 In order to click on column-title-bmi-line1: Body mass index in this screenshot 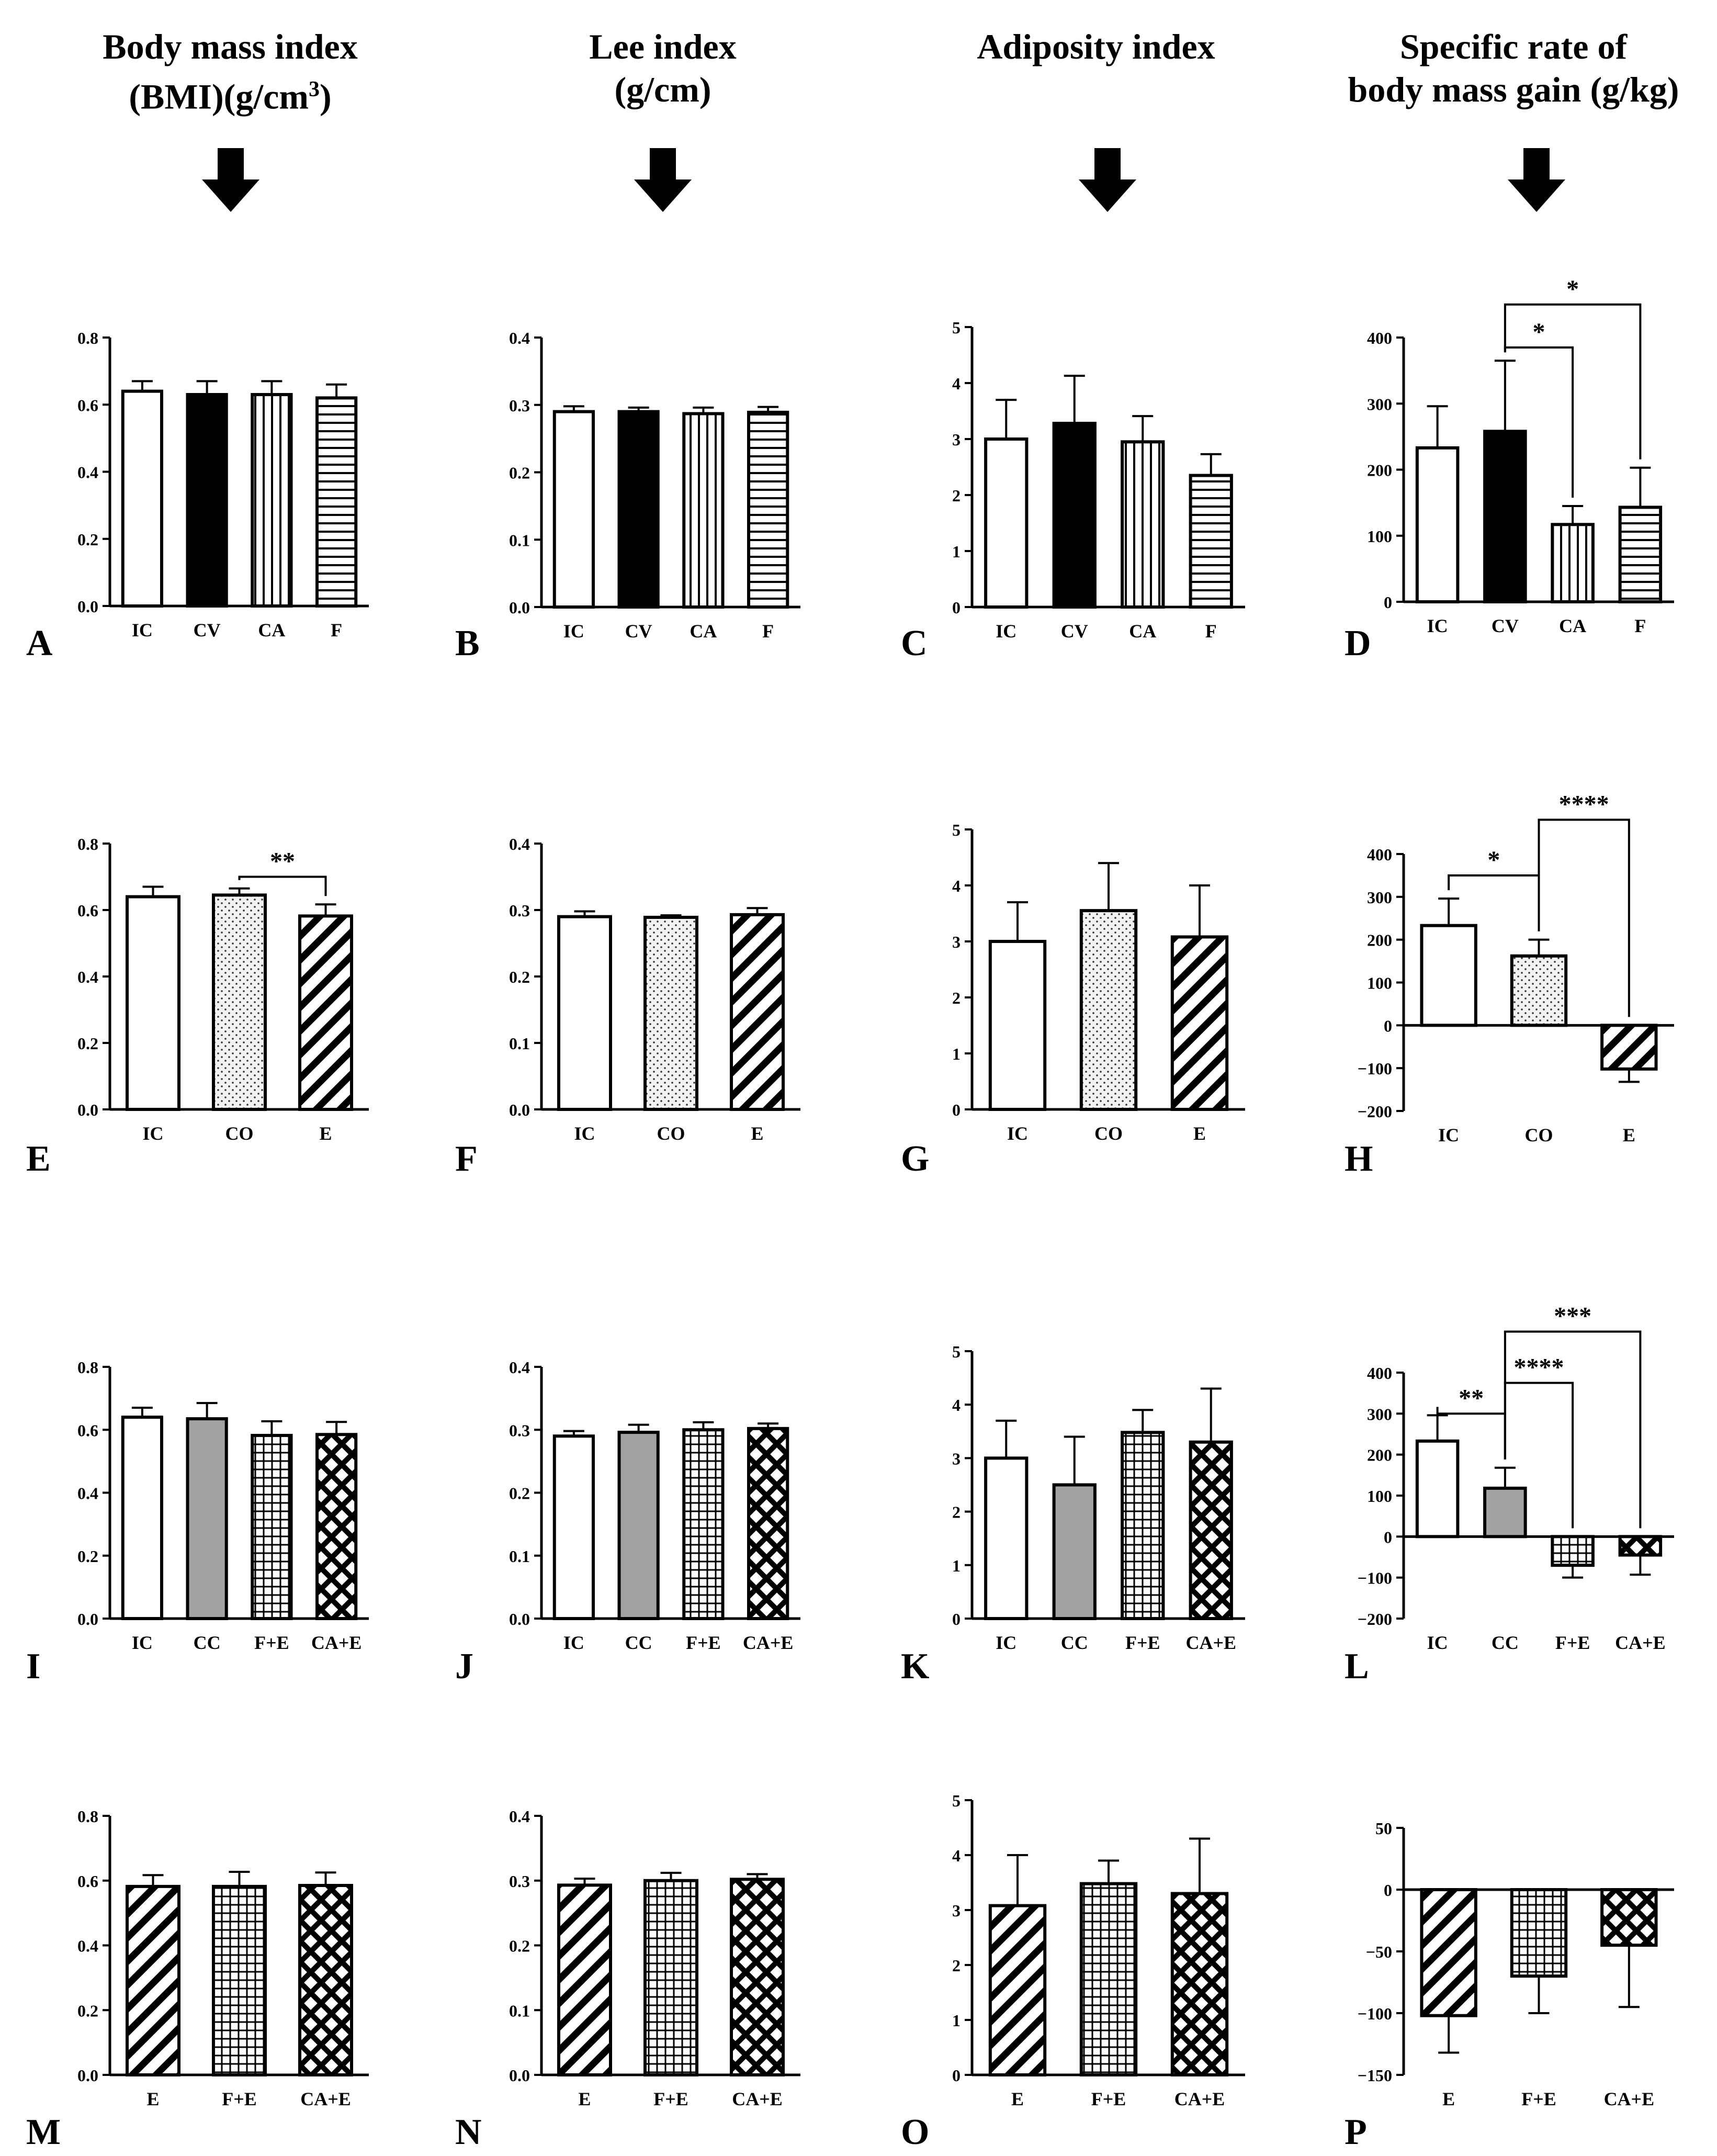, I will do `click(230, 46)`.